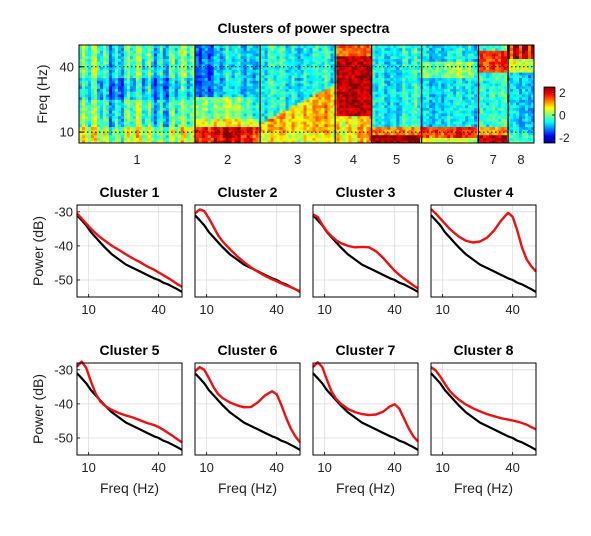 The height and width of the screenshot is (536, 591). Describe the element at coordinates (42, 93) in the screenshot. I see `heatmap-ylabel: Freq (Hz)` at that location.